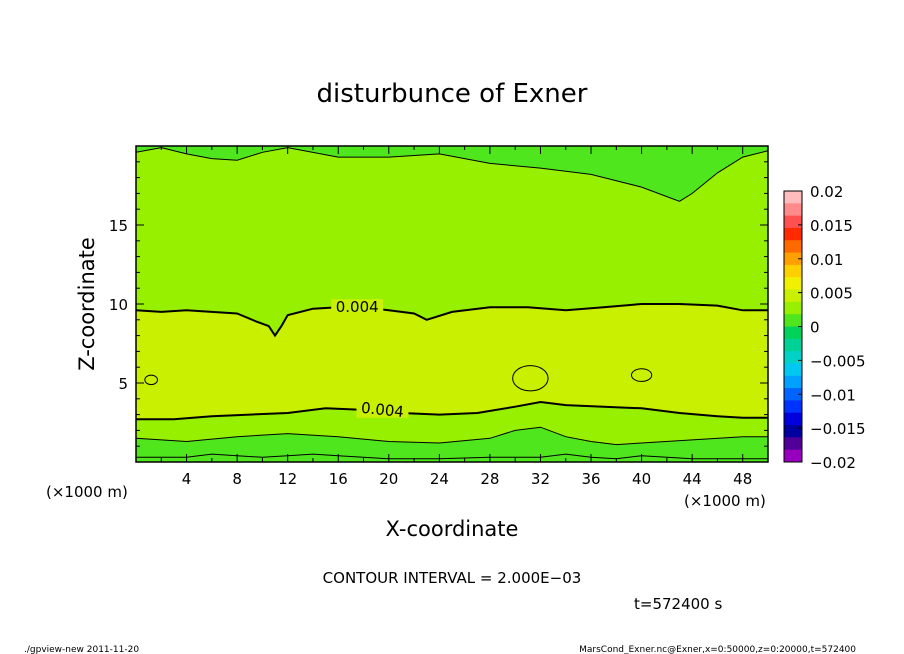 Image resolution: width=904 pixels, height=654 pixels. What do you see at coordinates (452, 578) in the screenshot?
I see `contour-interval: CONTOUR INTERVAL = 2.000E−03` at bounding box center [452, 578].